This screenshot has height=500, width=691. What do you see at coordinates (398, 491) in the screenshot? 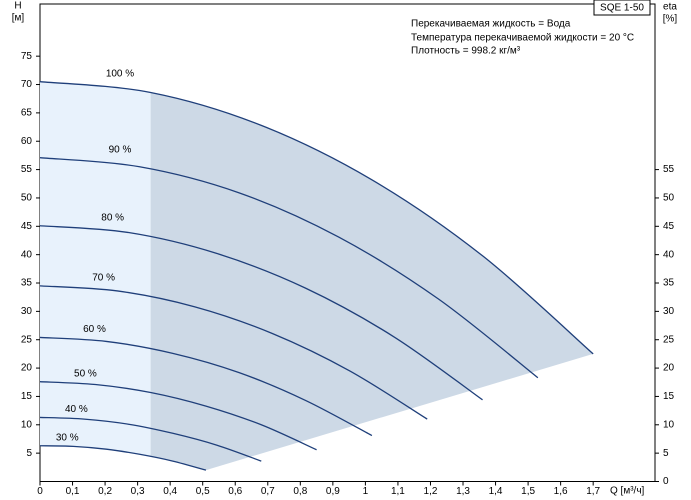
I see `x-tick-label: 1,1` at bounding box center [398, 491].